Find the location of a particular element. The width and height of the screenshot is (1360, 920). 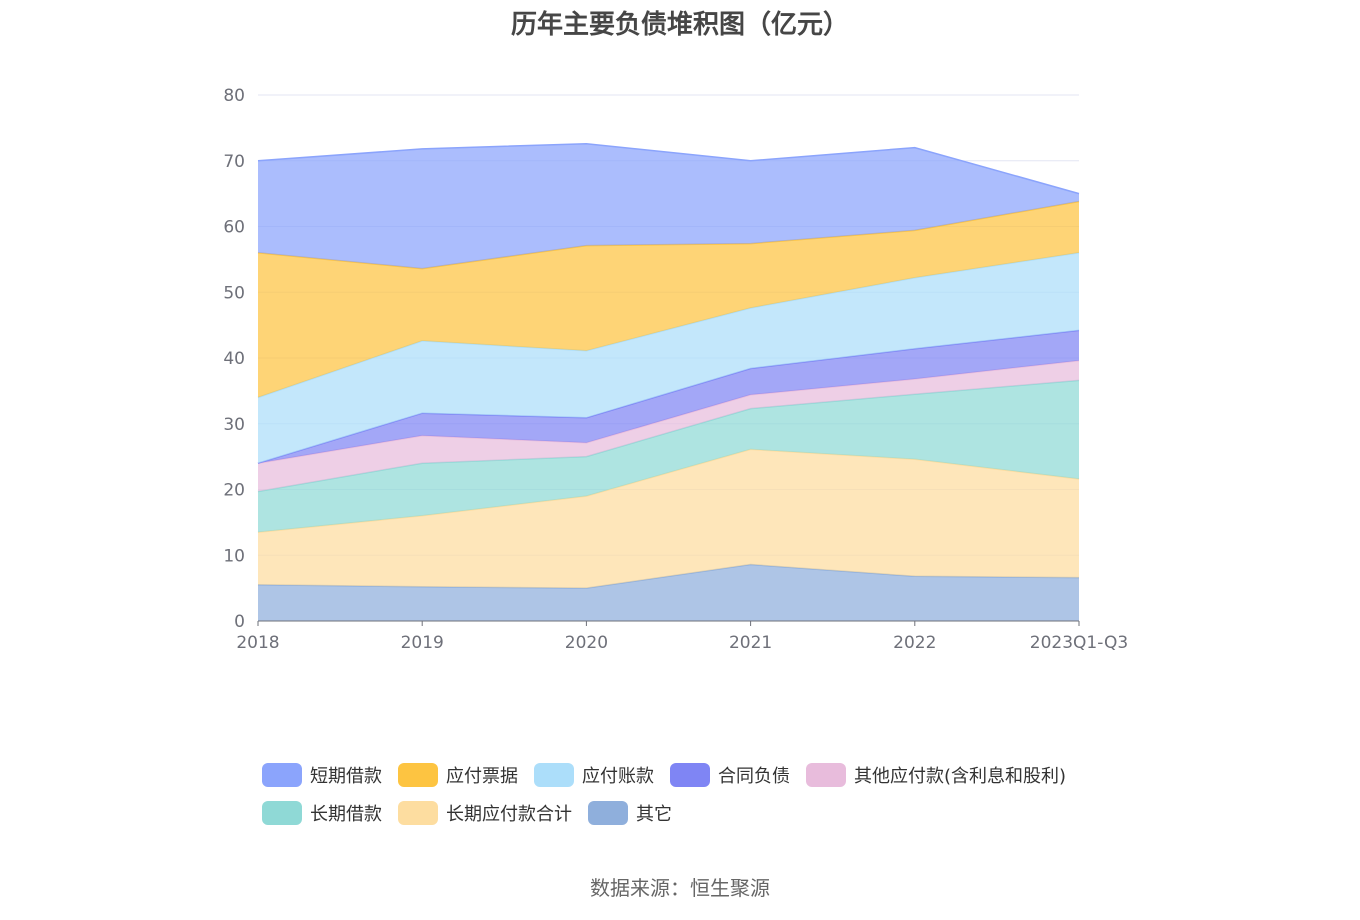

y-tick-label: 40 is located at coordinates (234, 359).